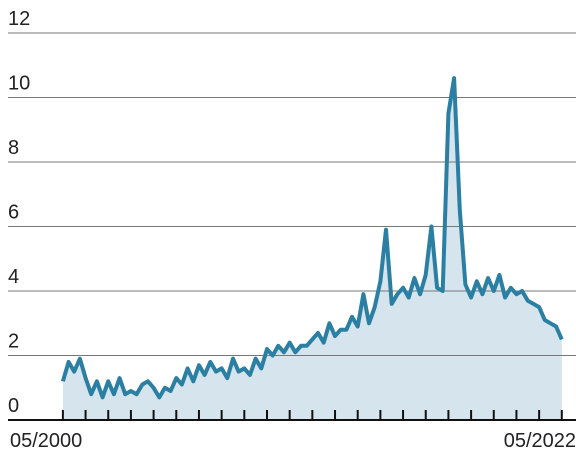  Describe the element at coordinates (13, 148) in the screenshot. I see `y-tick-label: 8` at that location.